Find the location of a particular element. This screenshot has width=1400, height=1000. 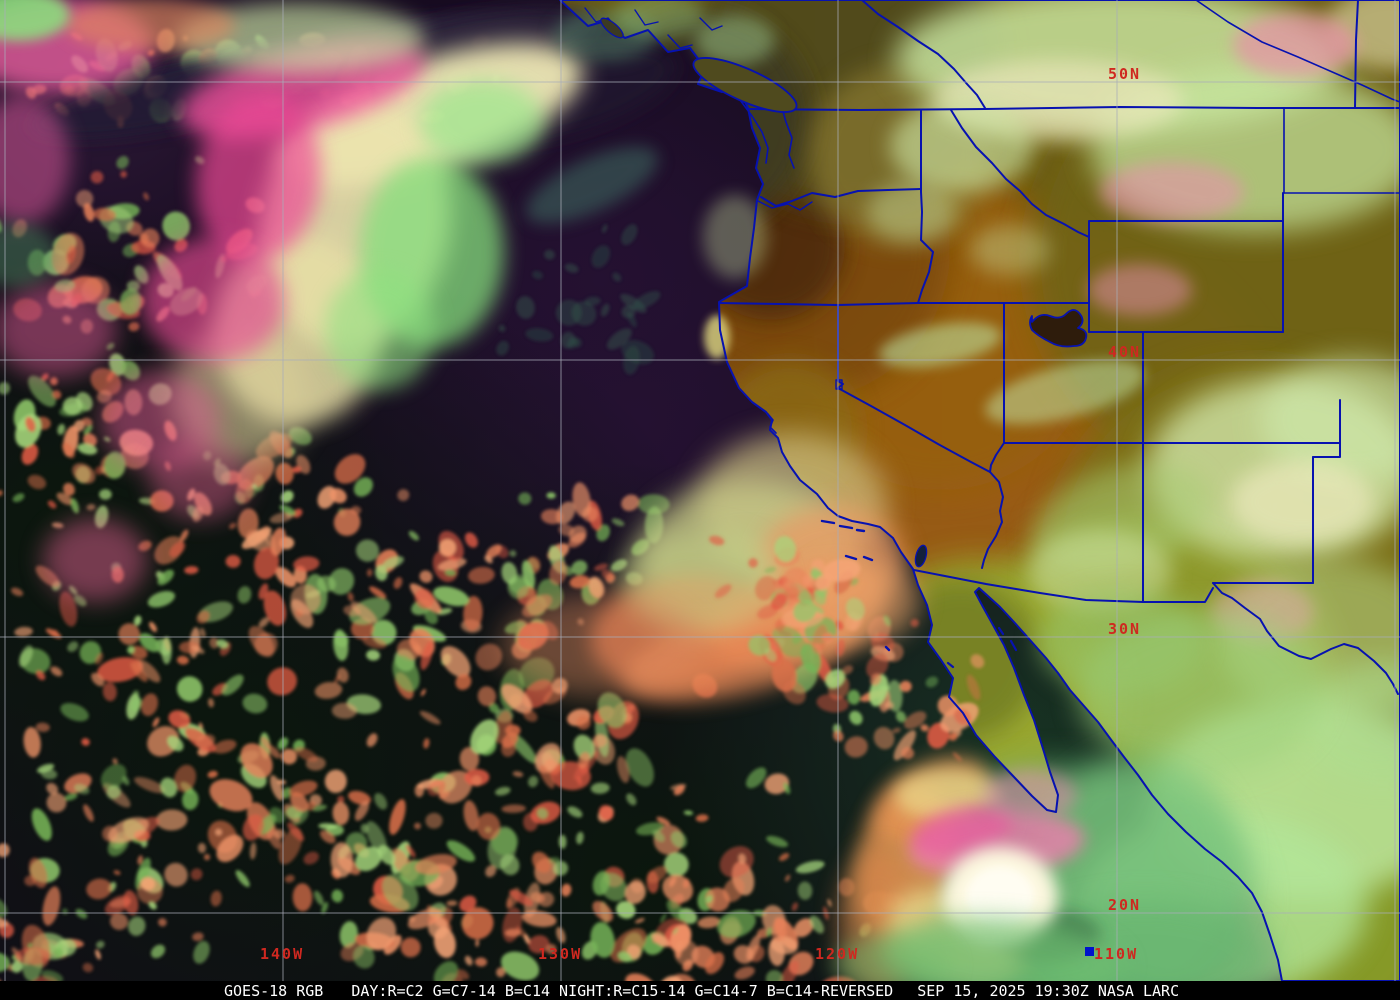

coastal-island is located at coordinates (612, 28).